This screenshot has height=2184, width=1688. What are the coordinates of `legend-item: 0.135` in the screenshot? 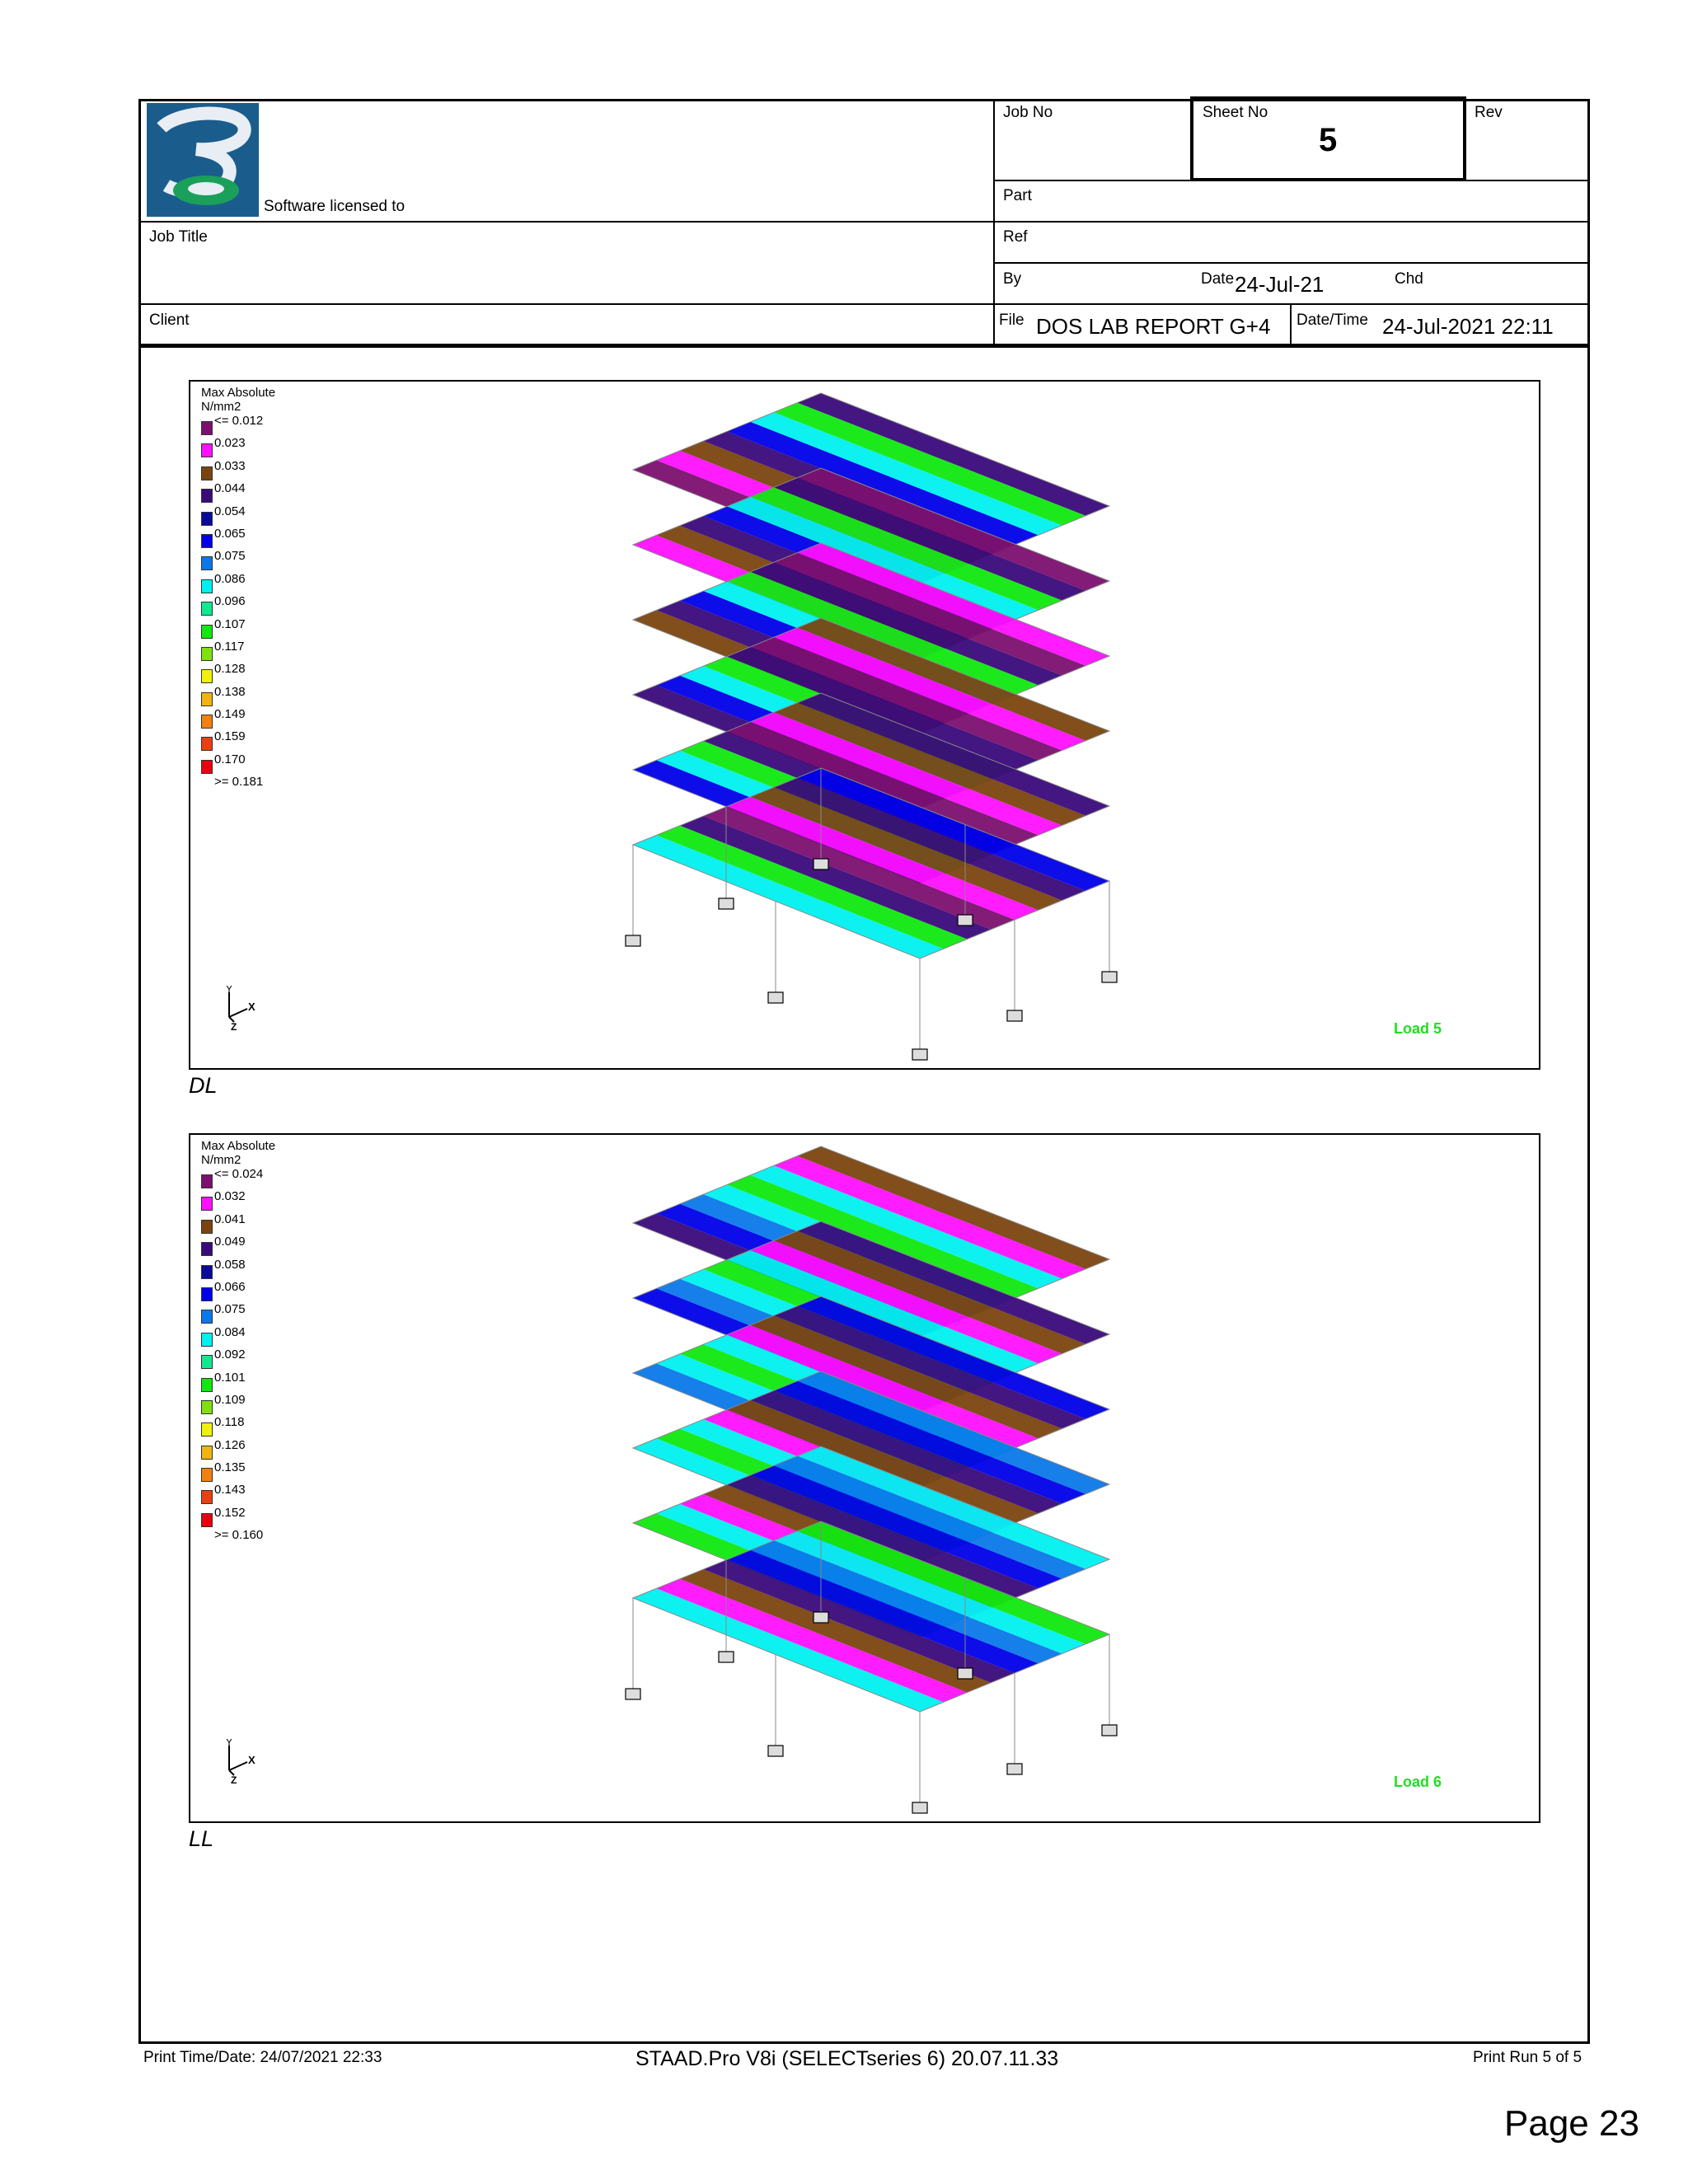 It's located at (238, 1471).